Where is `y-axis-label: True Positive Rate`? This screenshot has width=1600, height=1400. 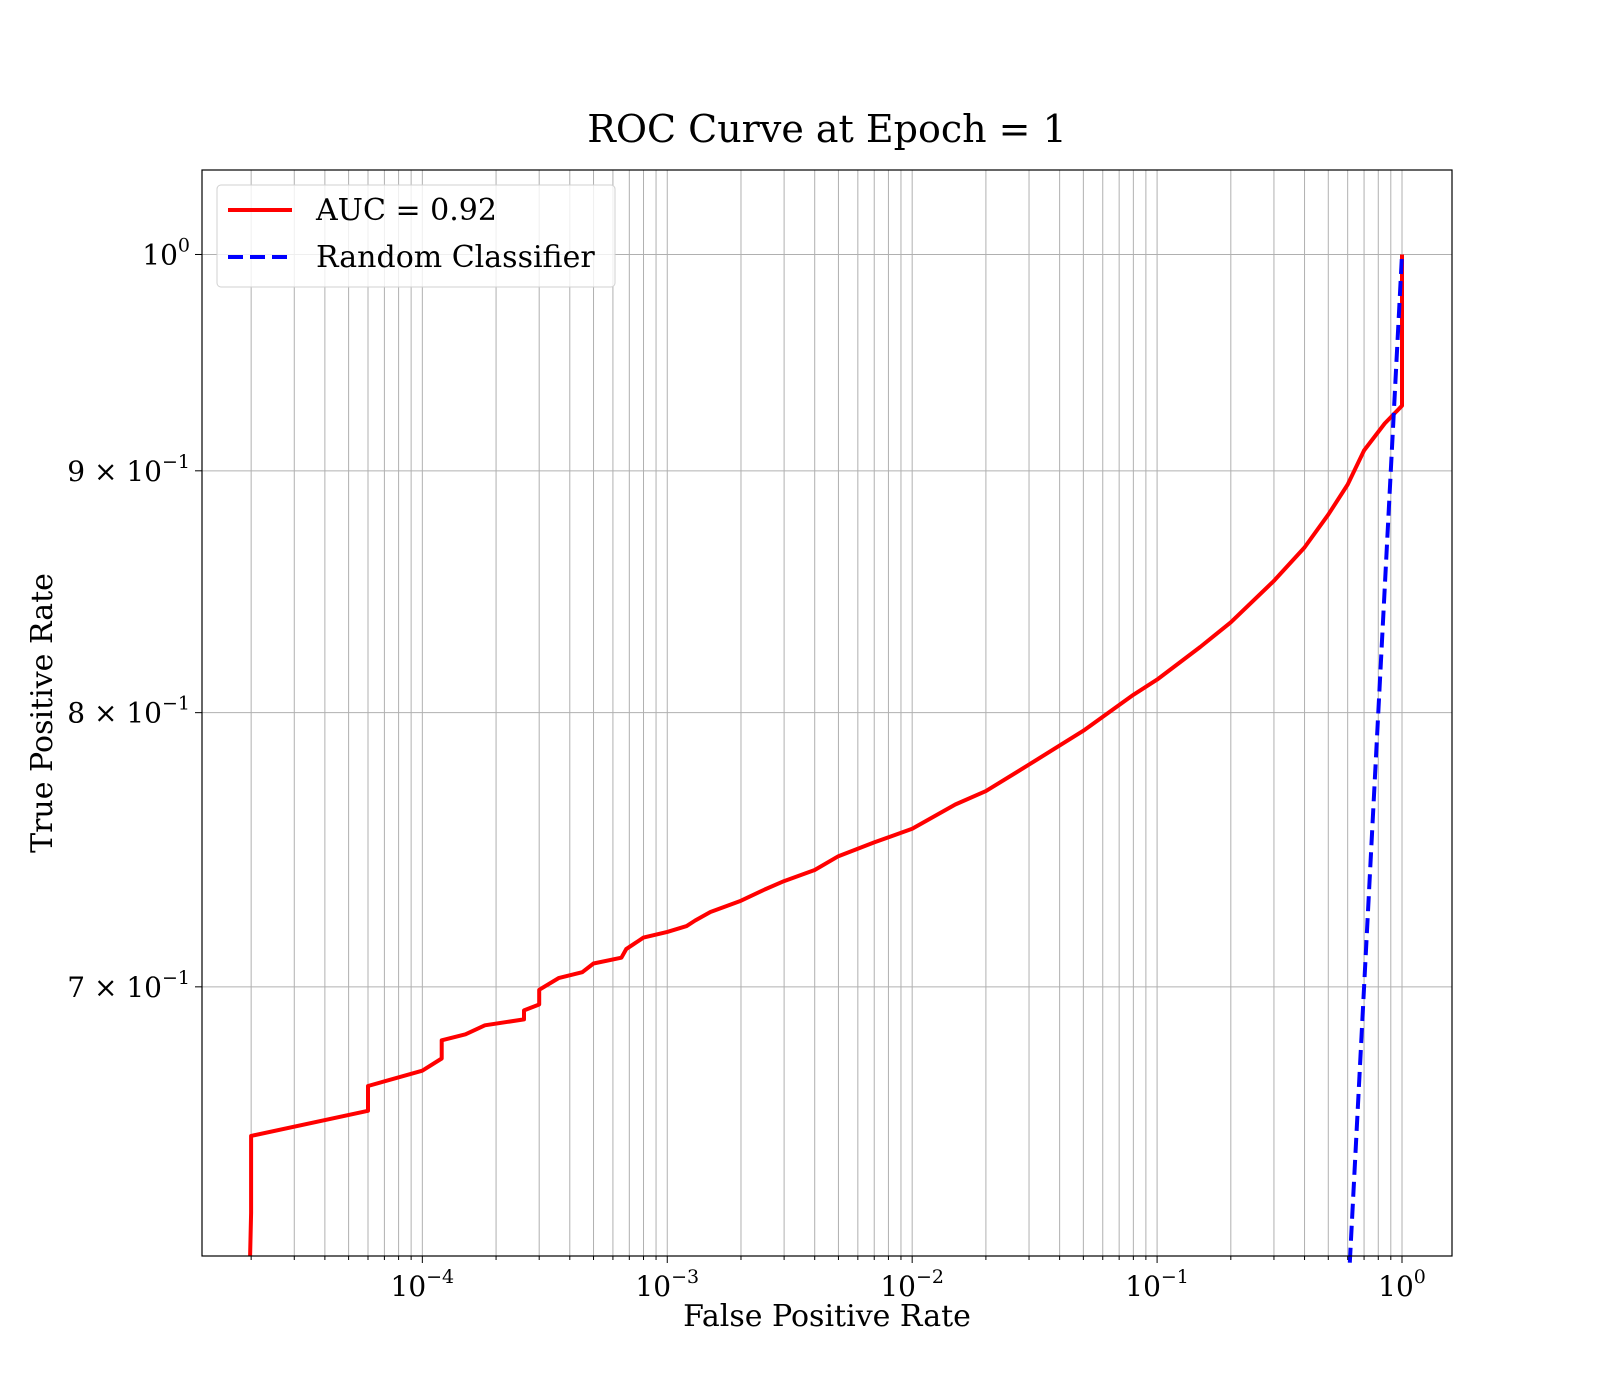 y-axis-label: True Positive Rate is located at coordinates (42, 713).